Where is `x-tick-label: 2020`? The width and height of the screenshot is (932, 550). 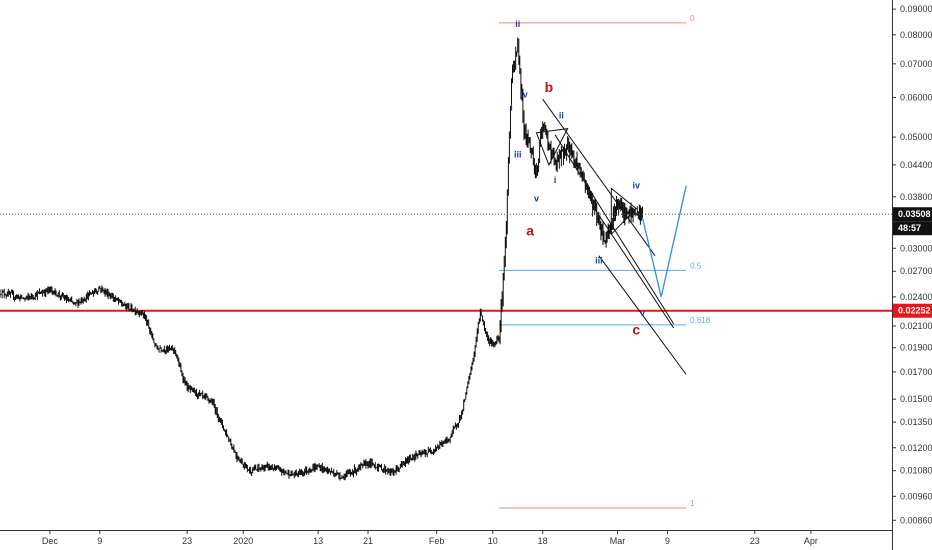
x-tick-label: 2020 is located at coordinates (243, 541).